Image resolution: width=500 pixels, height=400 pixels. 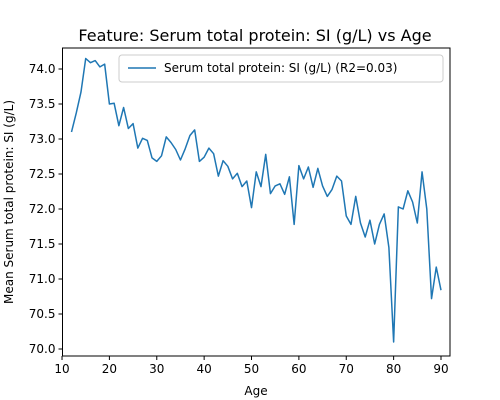 I want to click on y-tick-label: 74.0, so click(x=42, y=69).